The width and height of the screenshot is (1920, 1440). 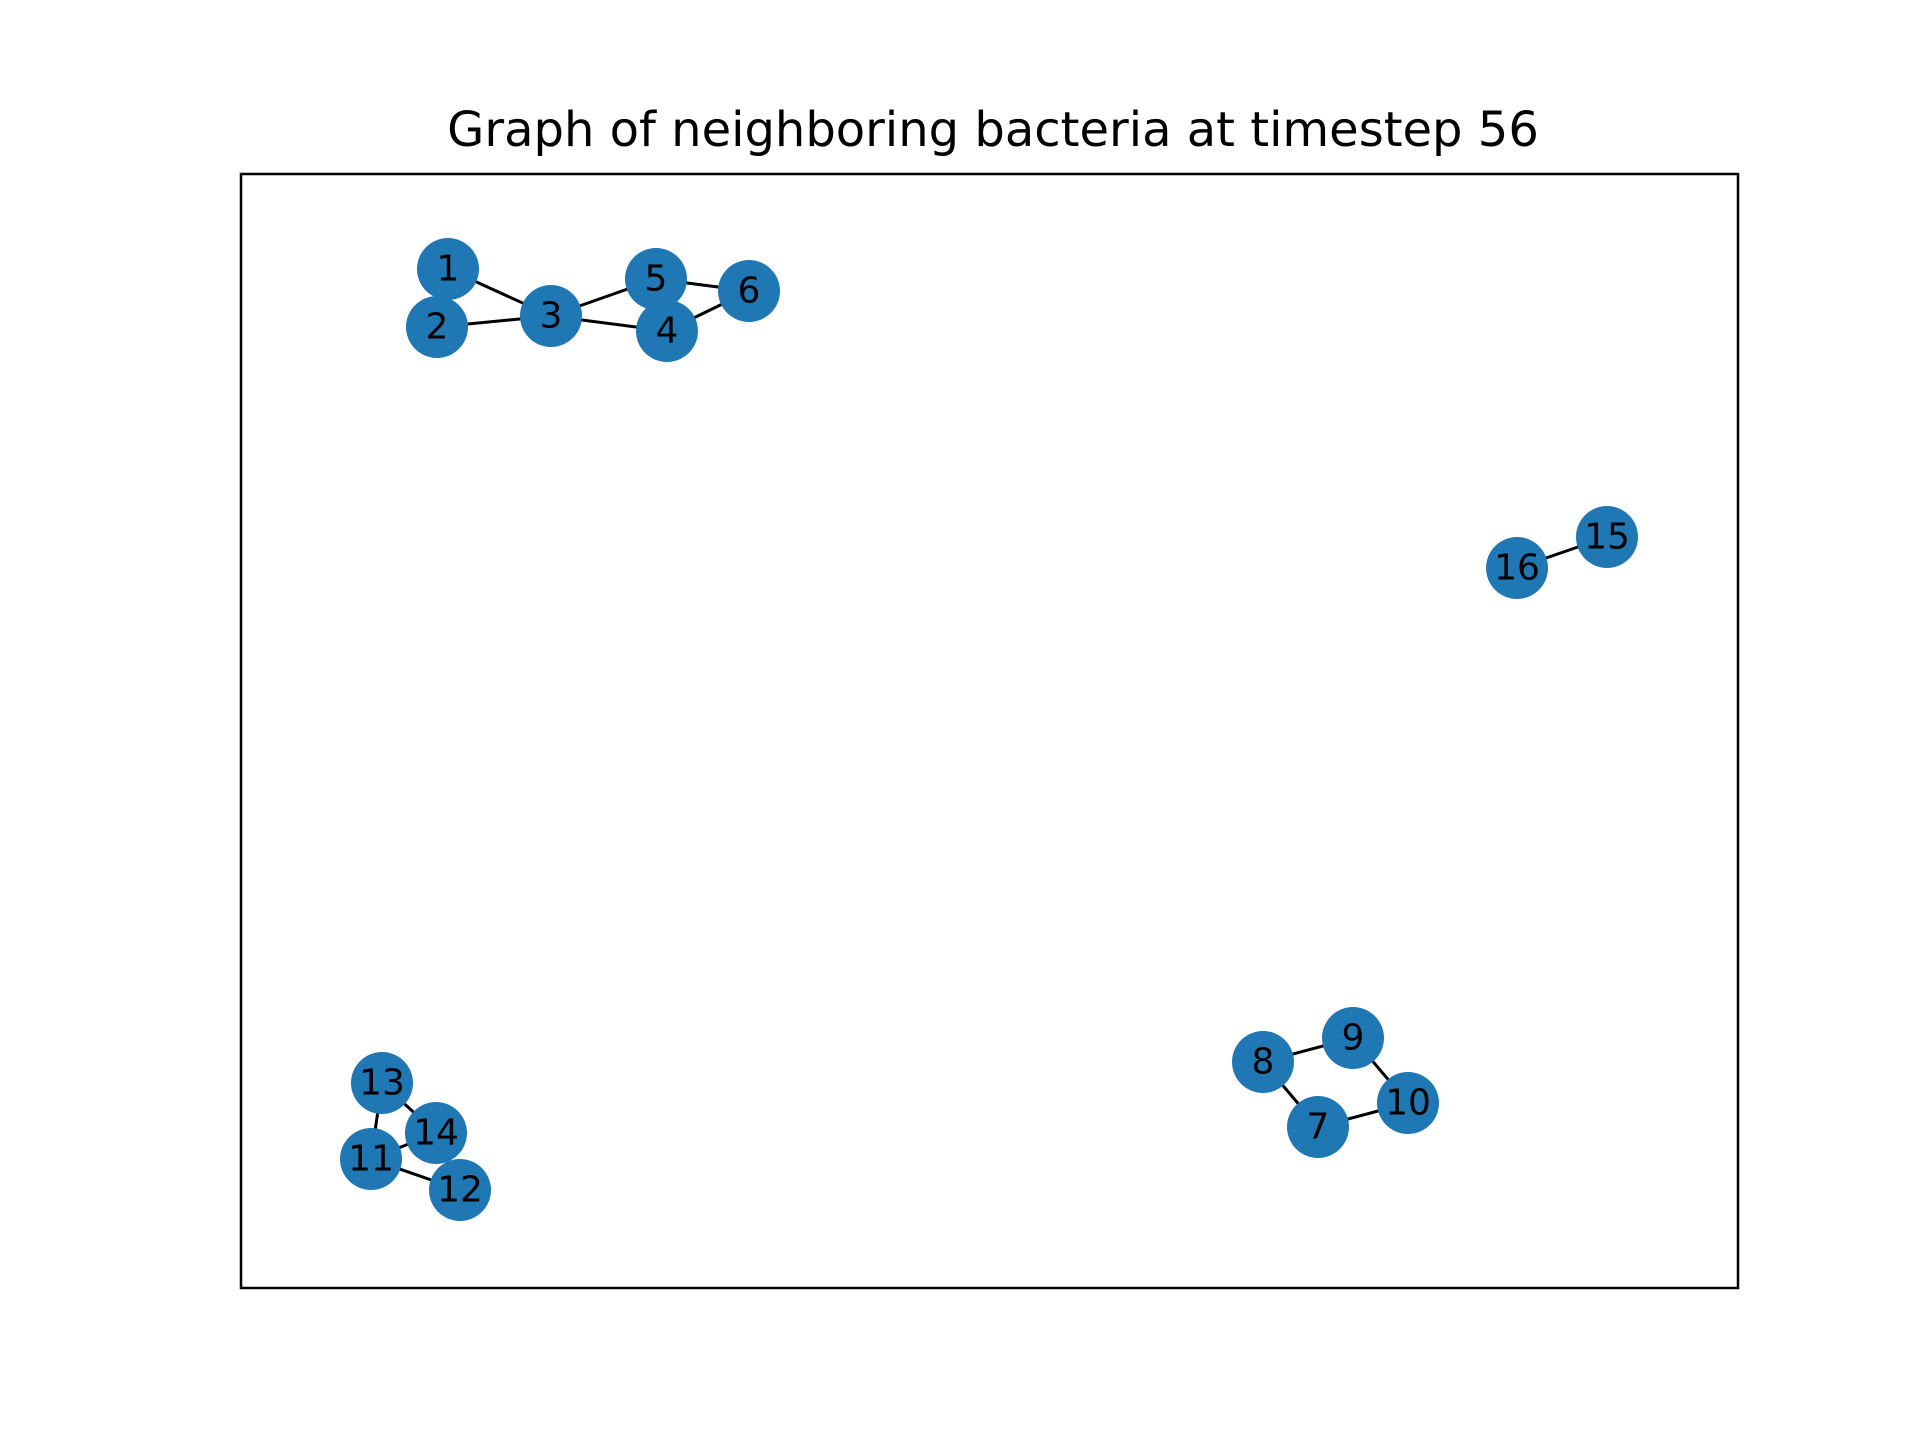 I want to click on node-10: 10, so click(x=1408, y=1103).